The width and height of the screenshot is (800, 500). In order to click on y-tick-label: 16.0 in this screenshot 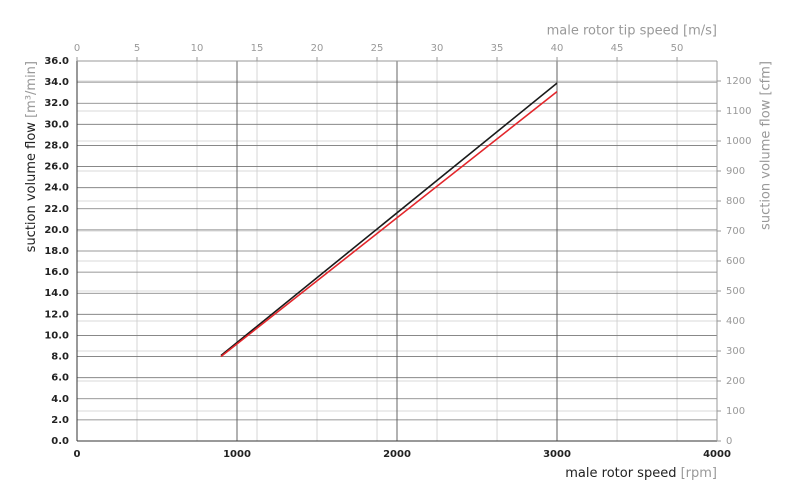, I will do `click(56, 272)`.